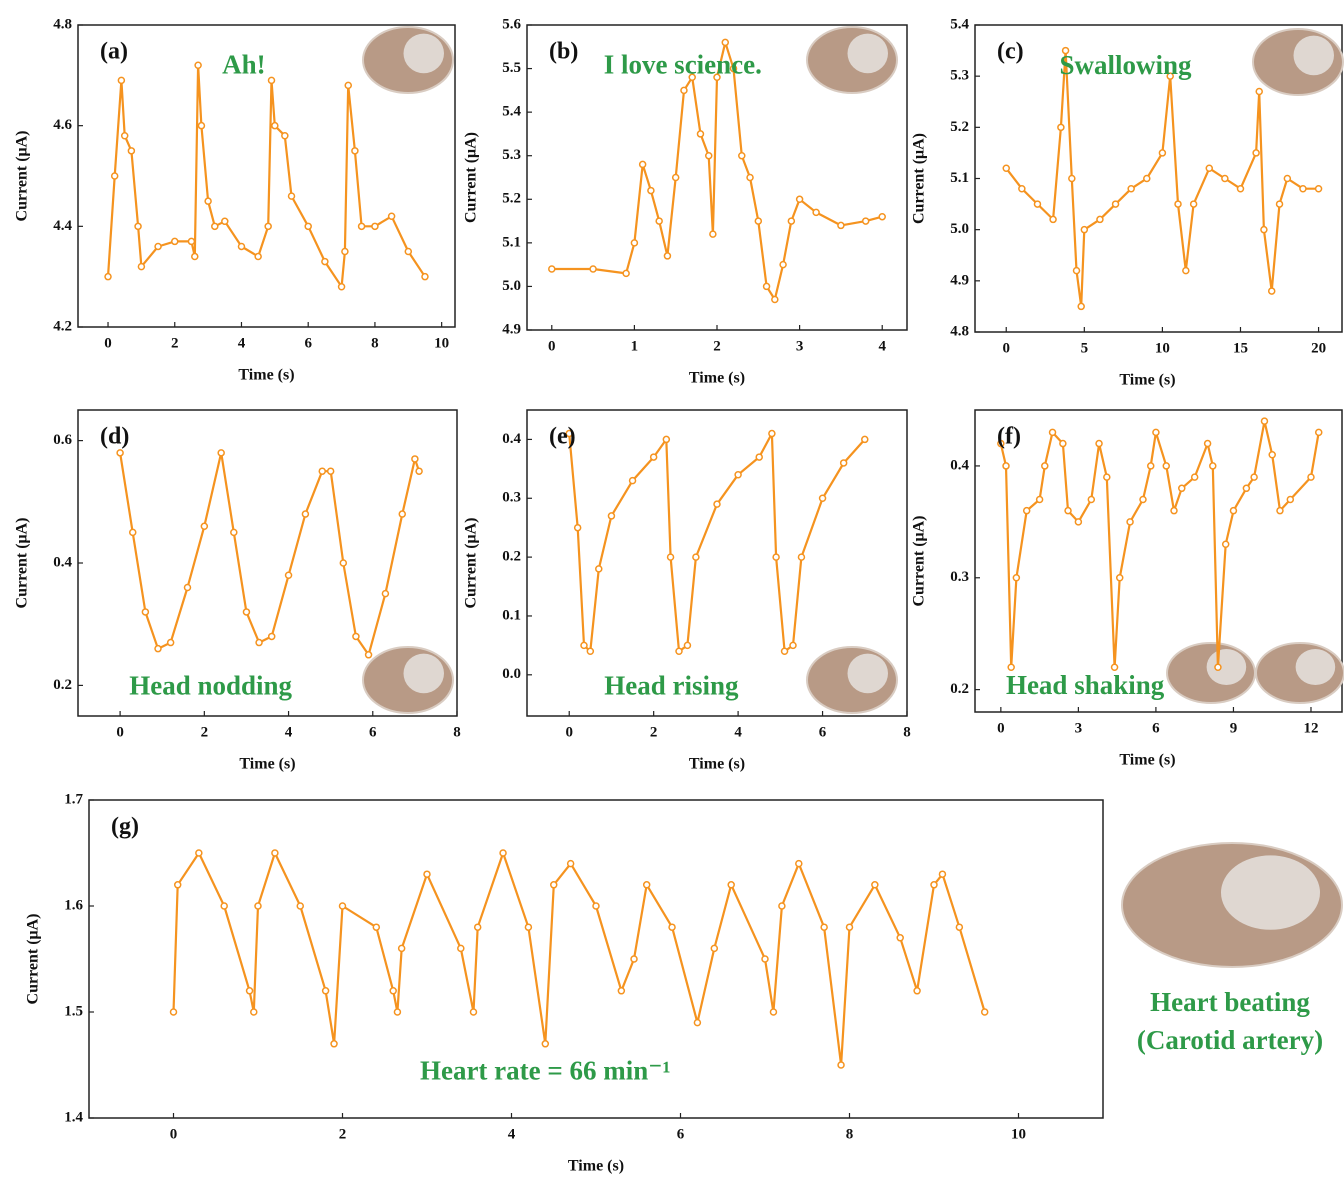  What do you see at coordinates (717, 378) in the screenshot?
I see `x-axis-label: Time (s)` at bounding box center [717, 378].